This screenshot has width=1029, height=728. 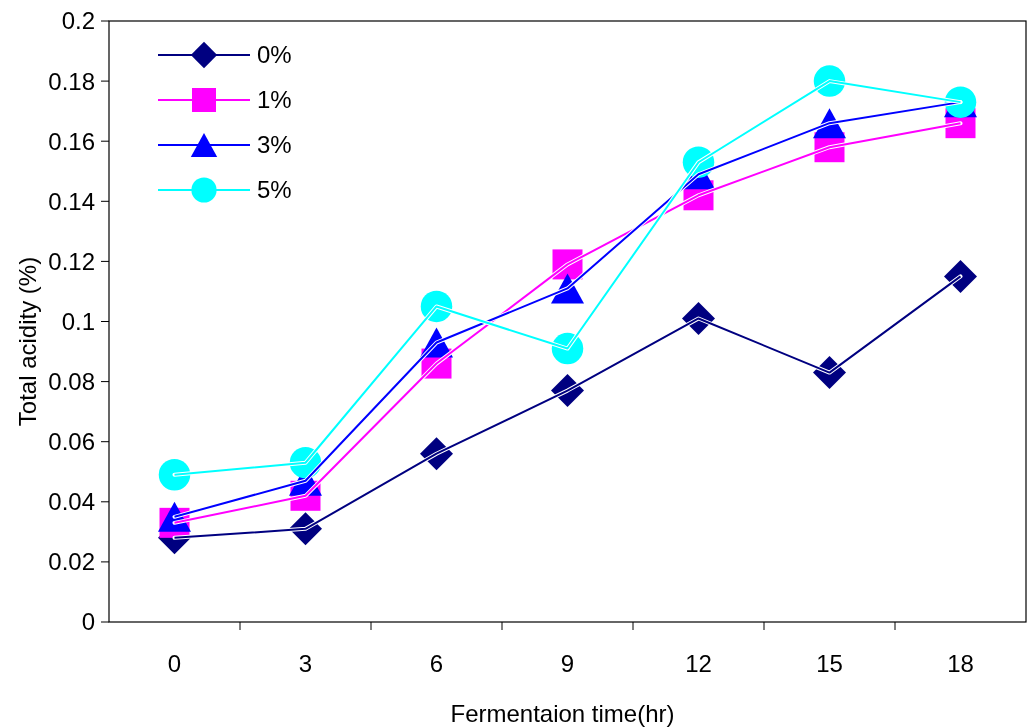 What do you see at coordinates (829, 663) in the screenshot?
I see `x-tick-label: 15` at bounding box center [829, 663].